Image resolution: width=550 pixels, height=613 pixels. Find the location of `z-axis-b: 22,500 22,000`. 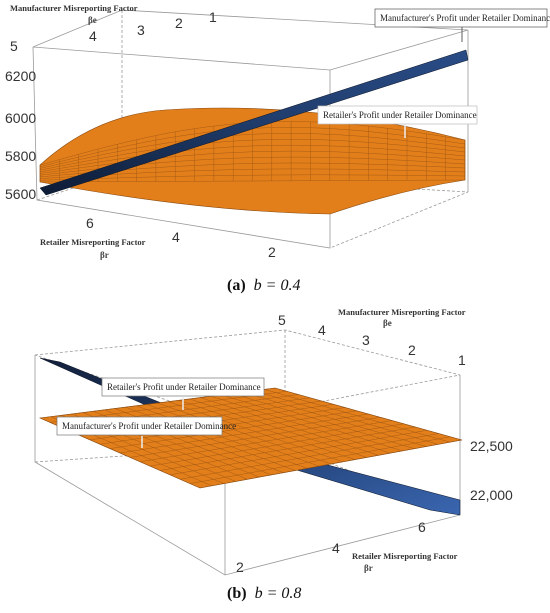

z-axis-b: 22,500 22,000 is located at coordinates (491, 470).